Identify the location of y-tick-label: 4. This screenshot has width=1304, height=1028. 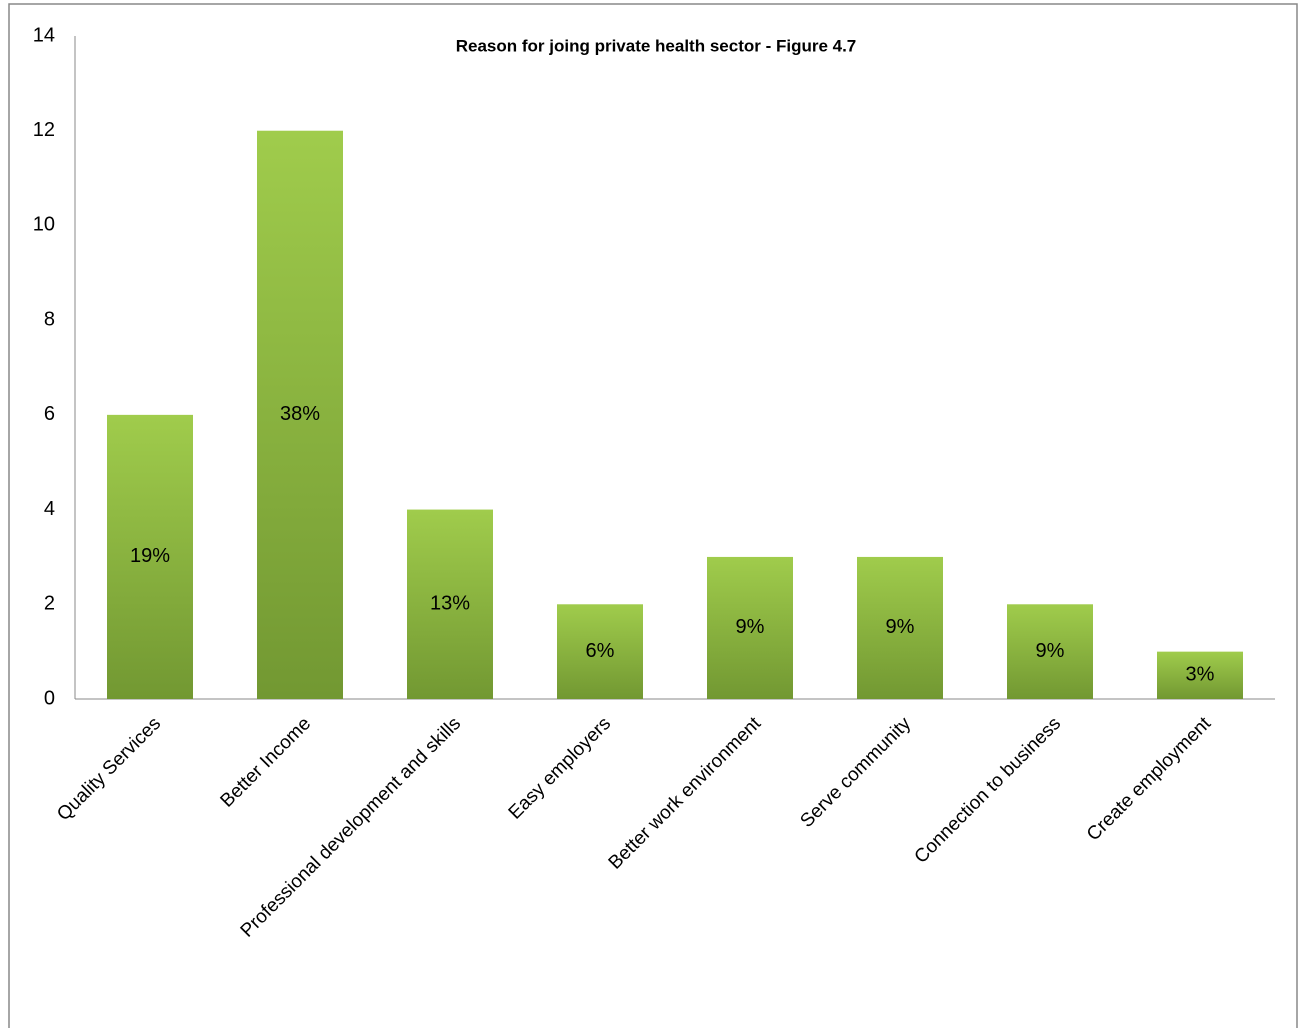
(49, 509).